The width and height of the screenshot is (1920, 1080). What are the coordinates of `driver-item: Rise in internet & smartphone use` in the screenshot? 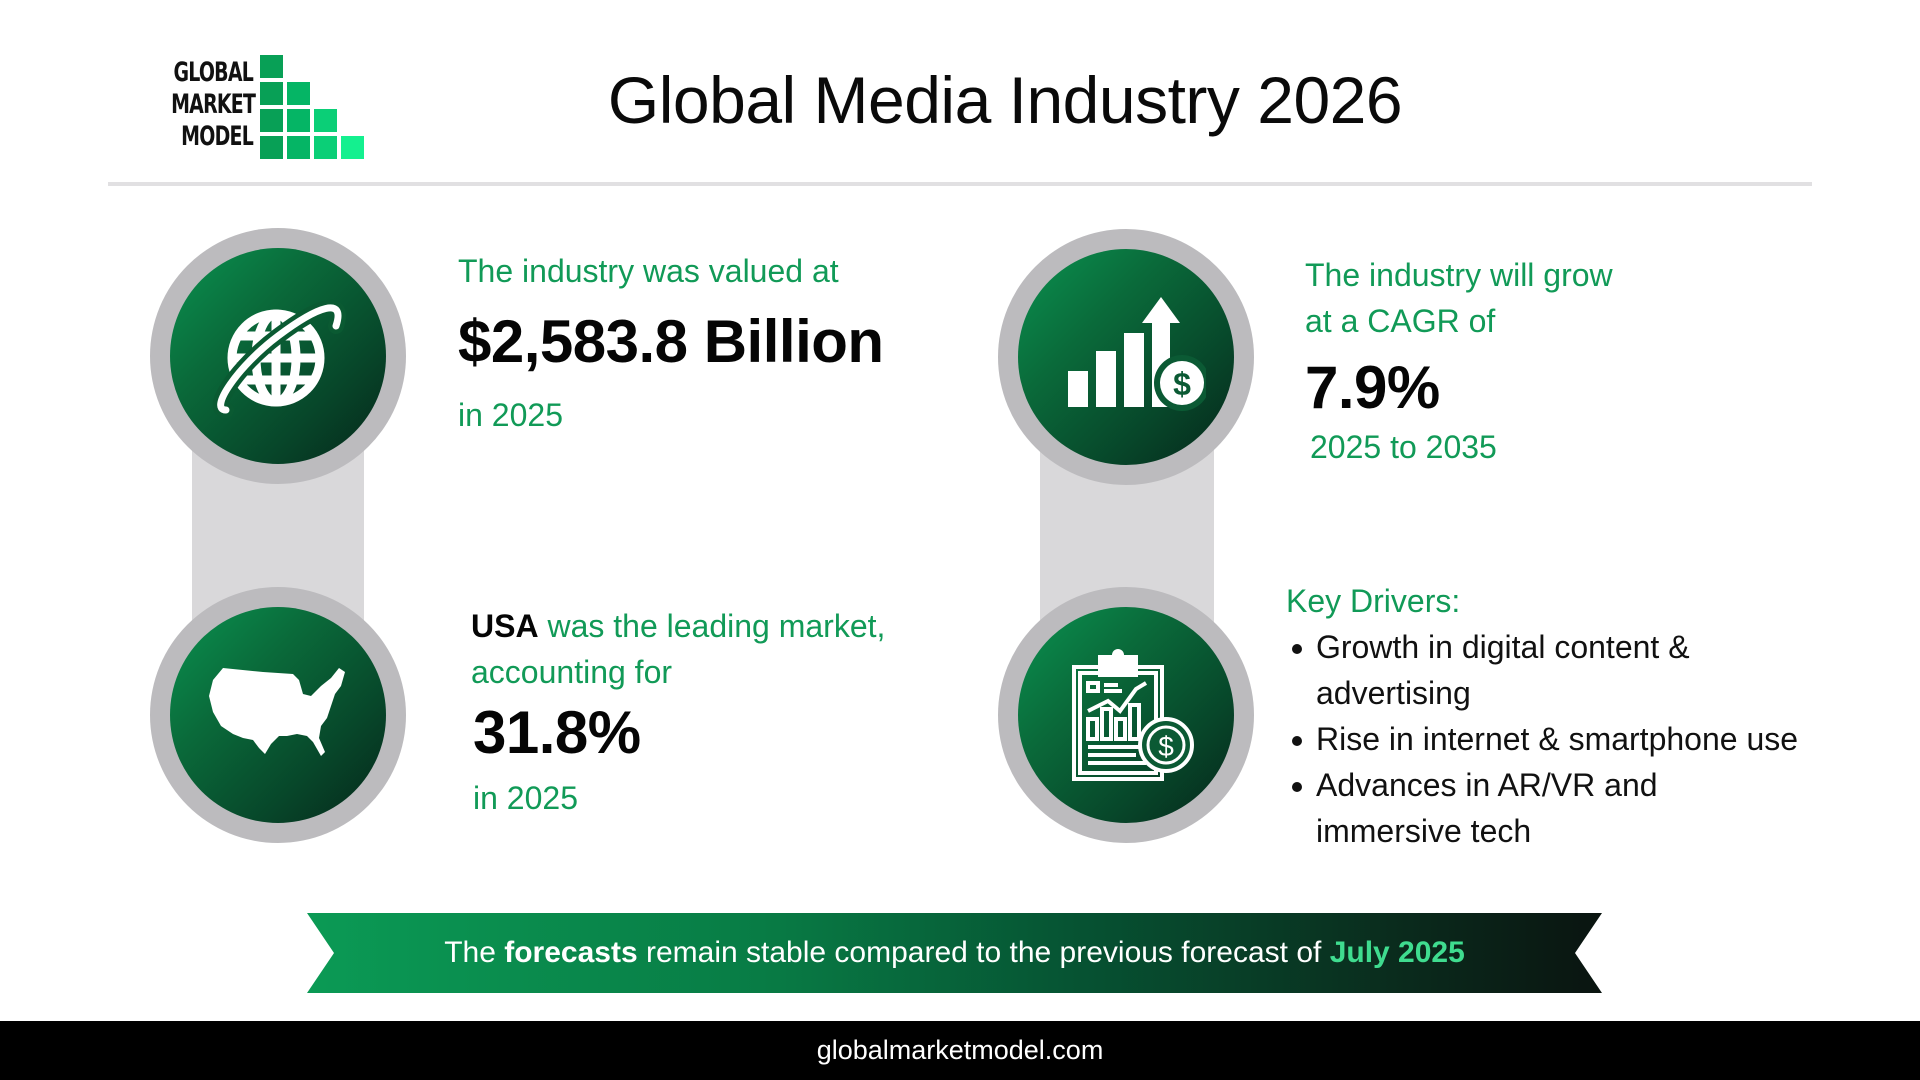 It's located at (1569, 739).